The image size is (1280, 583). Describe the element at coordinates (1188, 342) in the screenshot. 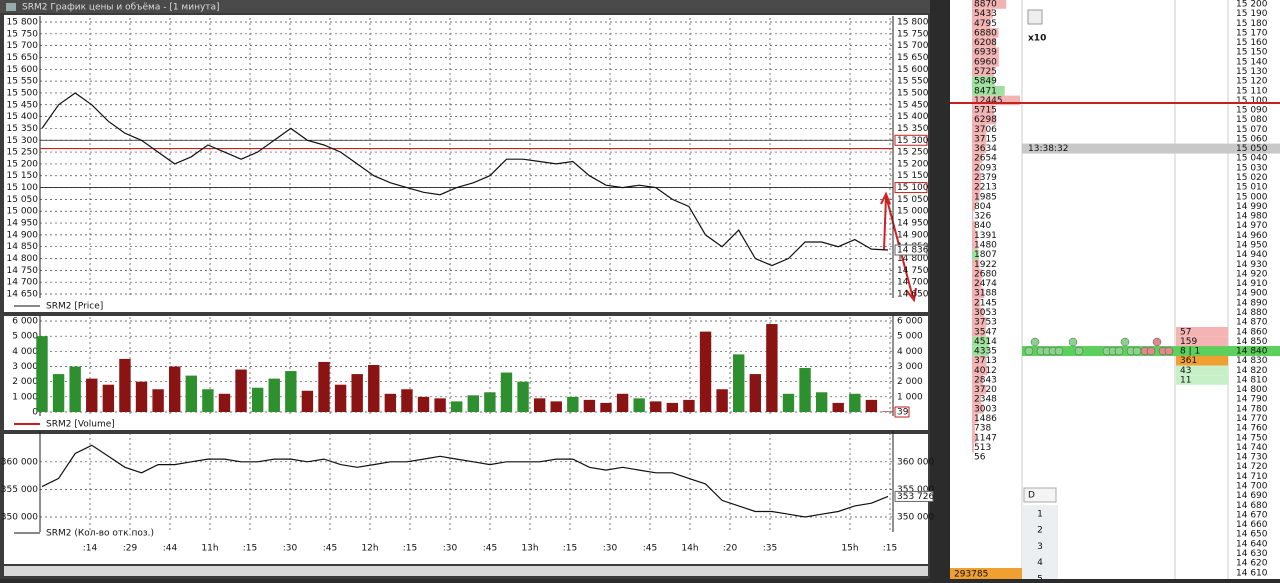

I see `order-label: 159` at that location.